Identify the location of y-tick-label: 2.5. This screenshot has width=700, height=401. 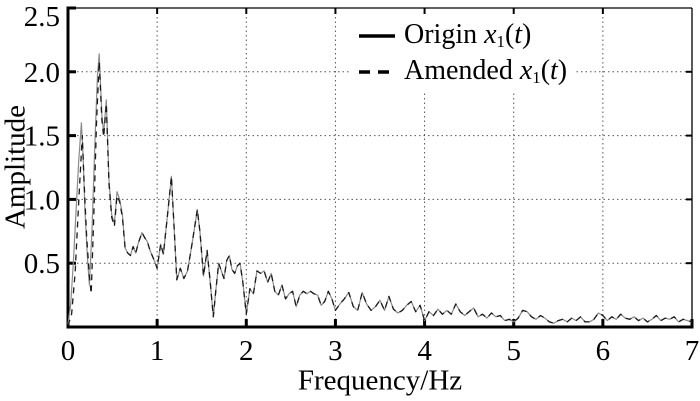
(42, 17).